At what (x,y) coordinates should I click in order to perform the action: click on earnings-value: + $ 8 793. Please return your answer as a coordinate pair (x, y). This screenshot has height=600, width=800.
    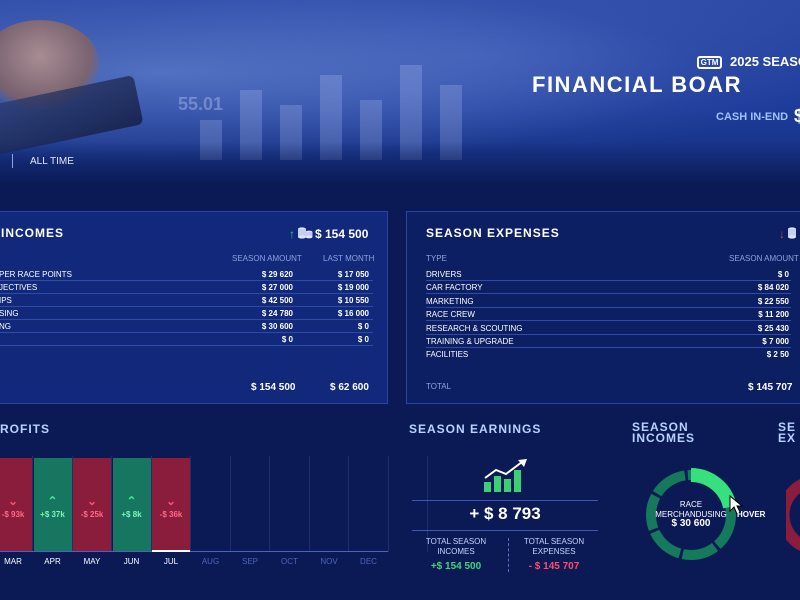
    Looking at the image, I should click on (505, 513).